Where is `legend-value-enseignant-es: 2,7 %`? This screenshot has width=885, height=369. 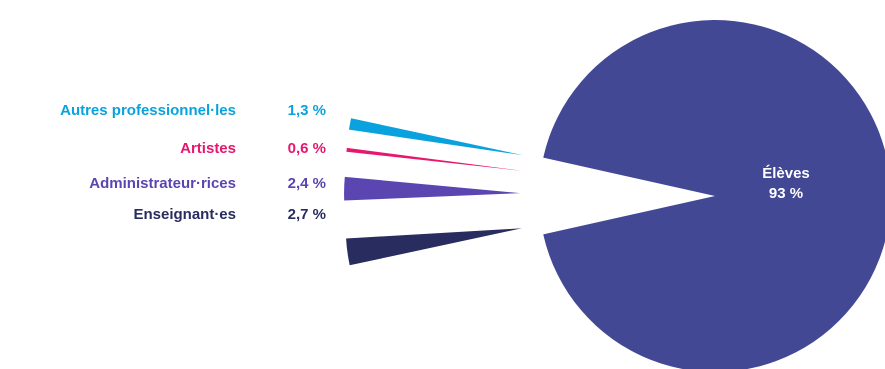
legend-value-enseignant-es: 2,7 % is located at coordinates (307, 214).